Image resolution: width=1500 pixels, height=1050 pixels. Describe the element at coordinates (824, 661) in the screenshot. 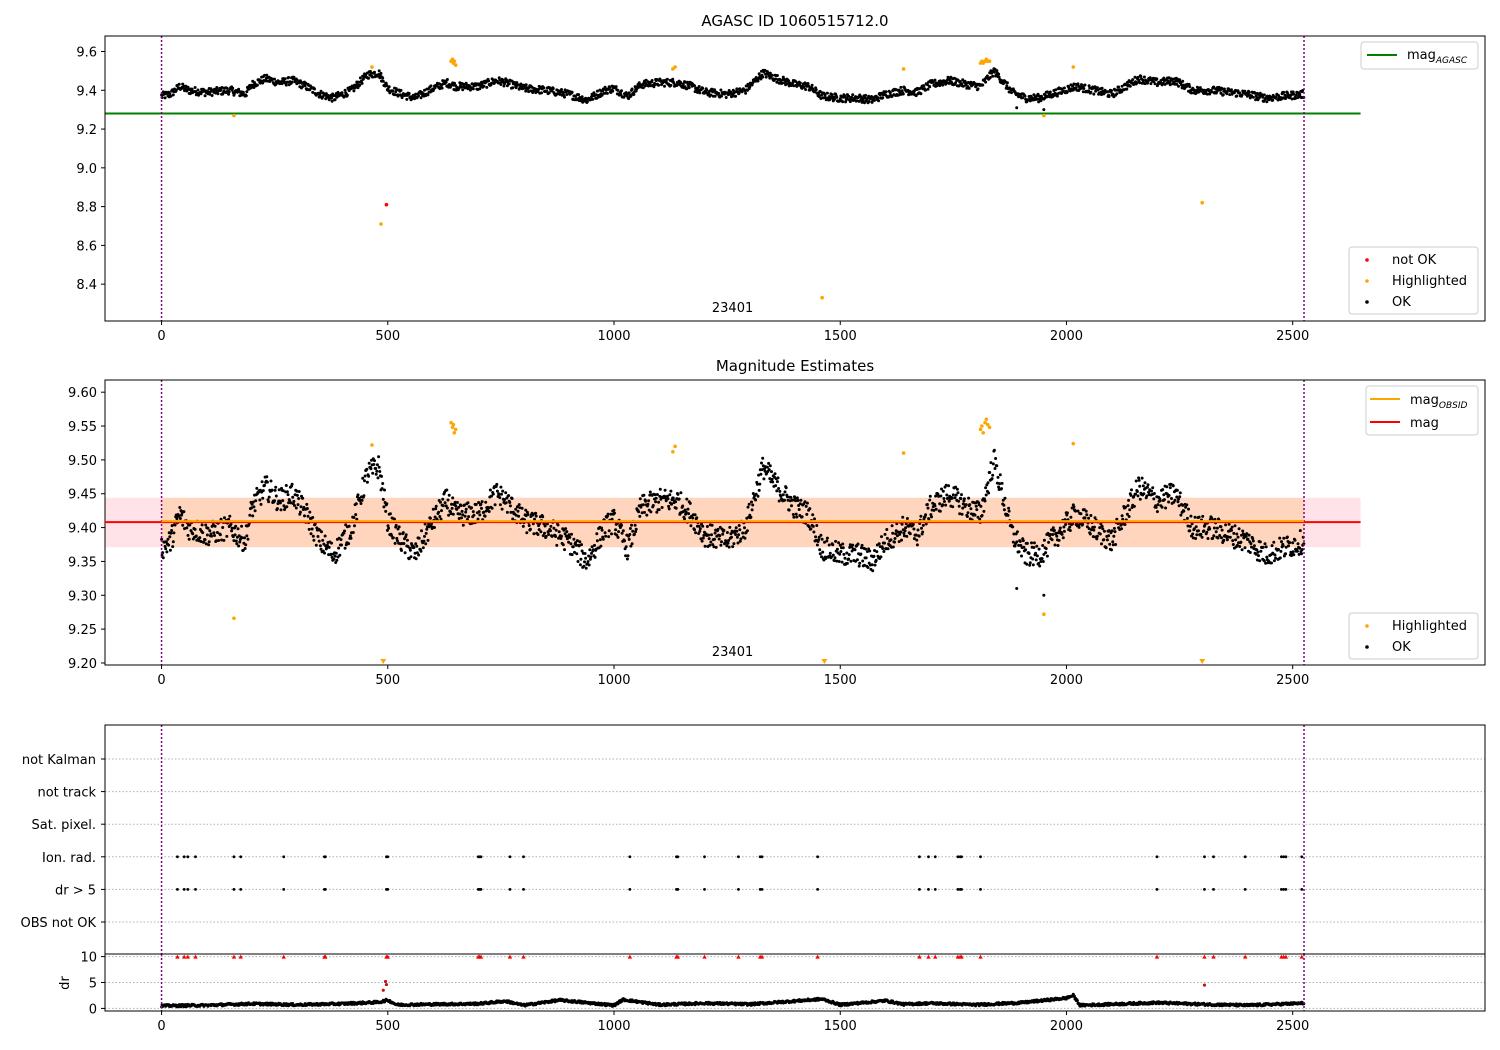

I see `magnitude-below-range-marker` at that location.